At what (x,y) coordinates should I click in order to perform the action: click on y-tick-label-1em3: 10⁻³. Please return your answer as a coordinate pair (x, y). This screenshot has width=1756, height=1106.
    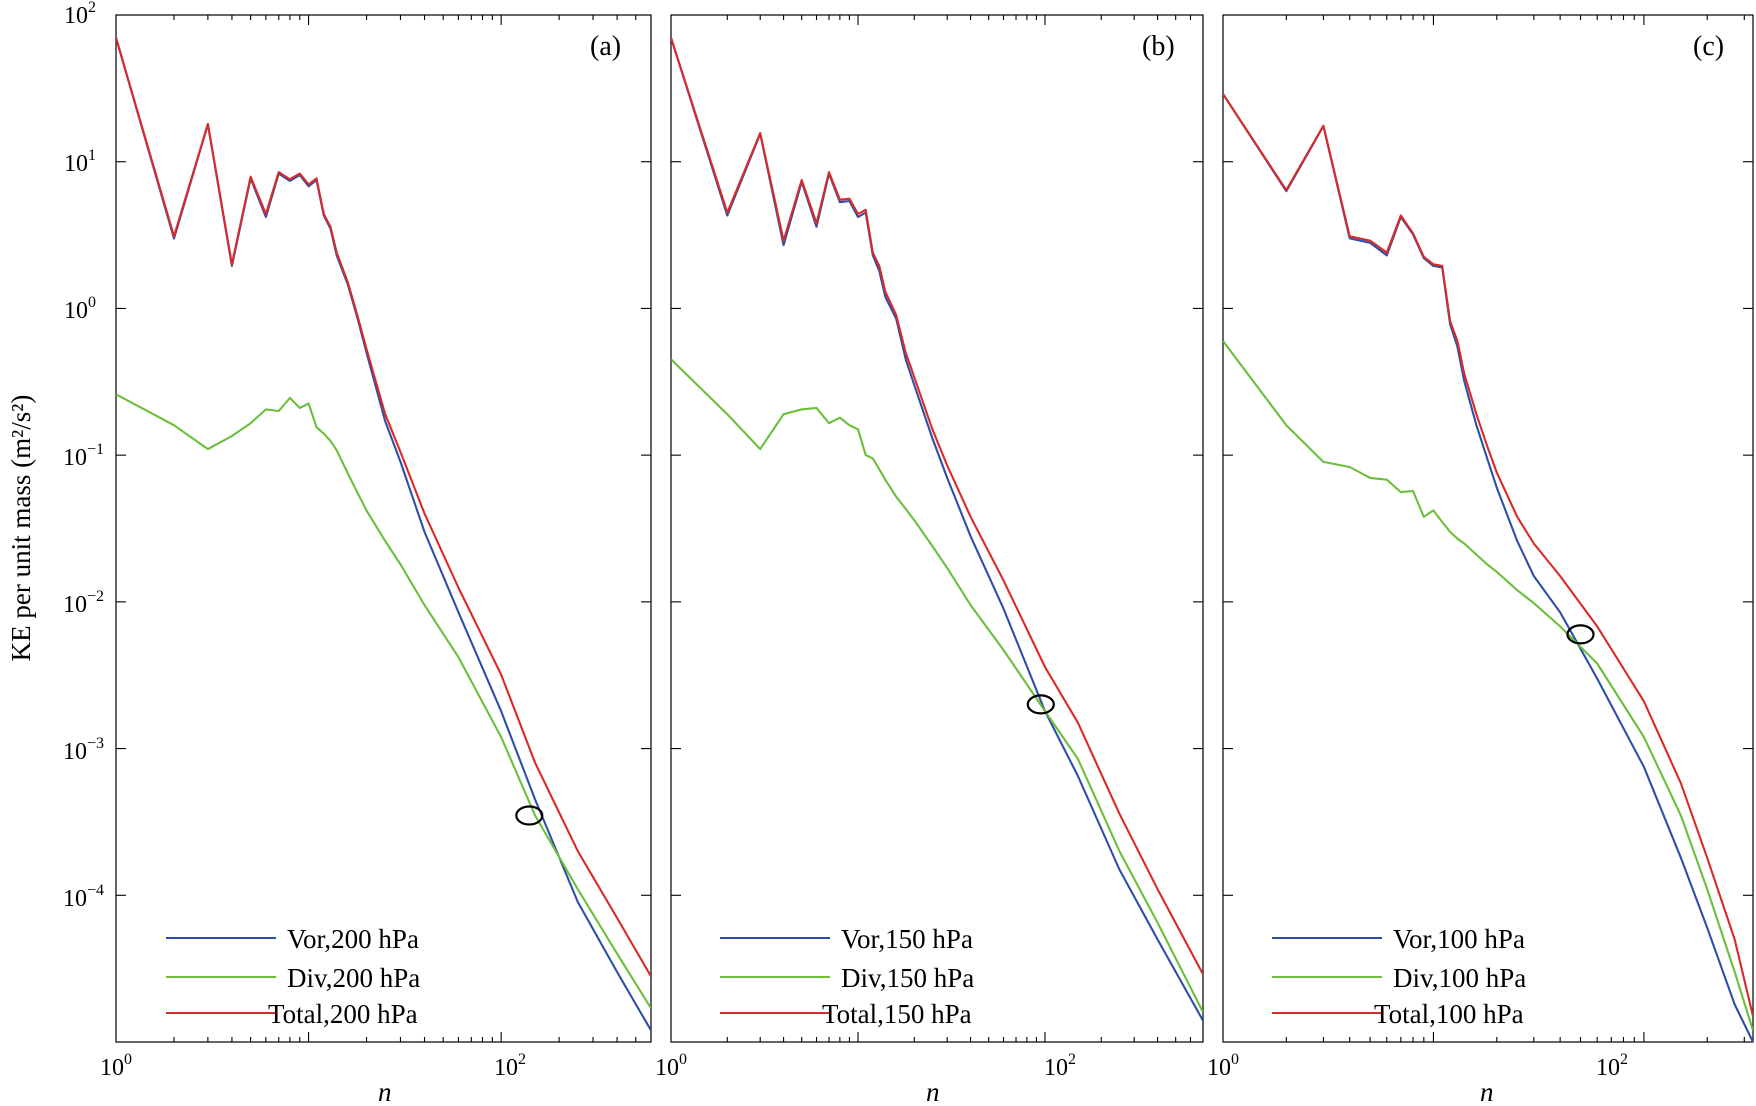
    Looking at the image, I should click on (83, 750).